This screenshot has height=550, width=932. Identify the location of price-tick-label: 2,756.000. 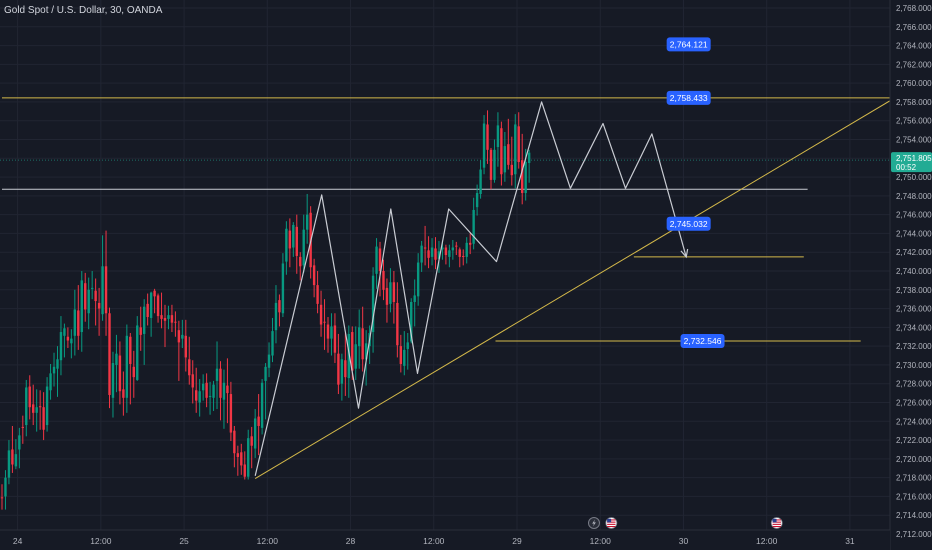
(914, 121).